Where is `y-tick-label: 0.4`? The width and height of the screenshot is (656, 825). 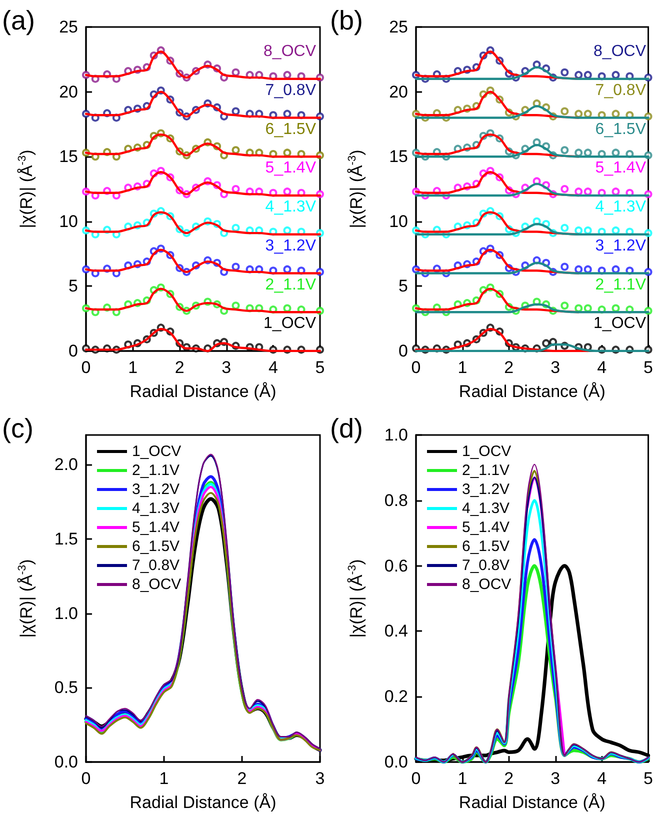 y-tick-label: 0.4 is located at coordinates (396, 631).